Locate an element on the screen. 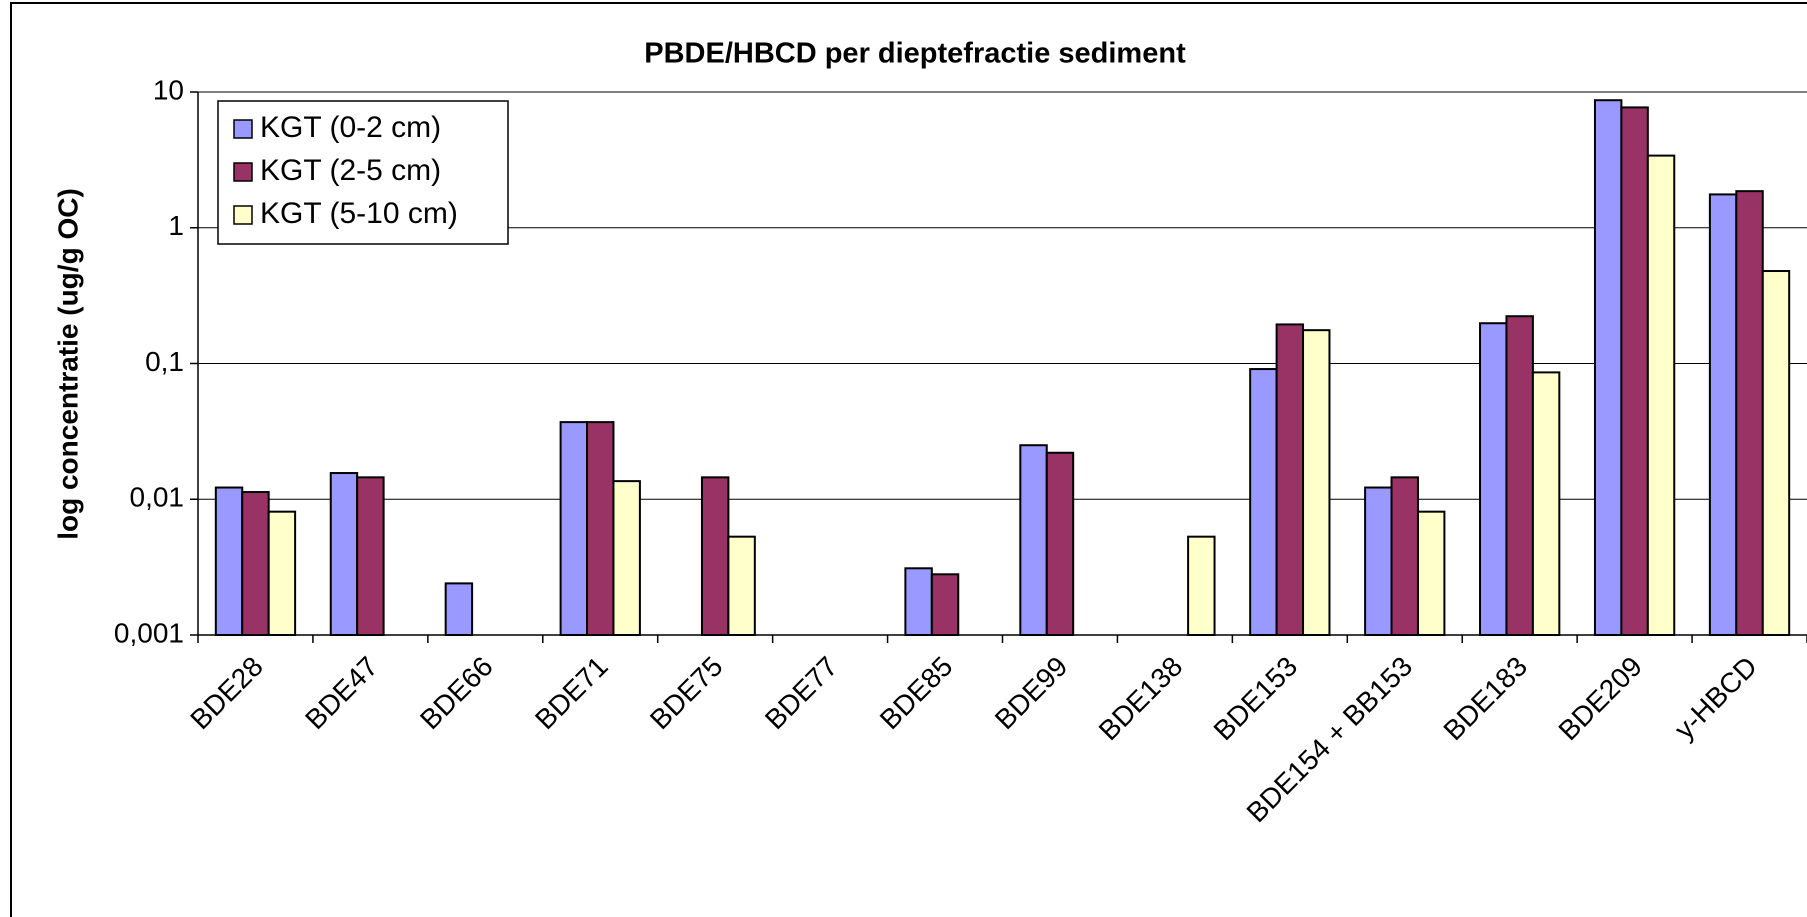  y-axis-label: log concentratie (ug/g OC) is located at coordinates (67, 364).